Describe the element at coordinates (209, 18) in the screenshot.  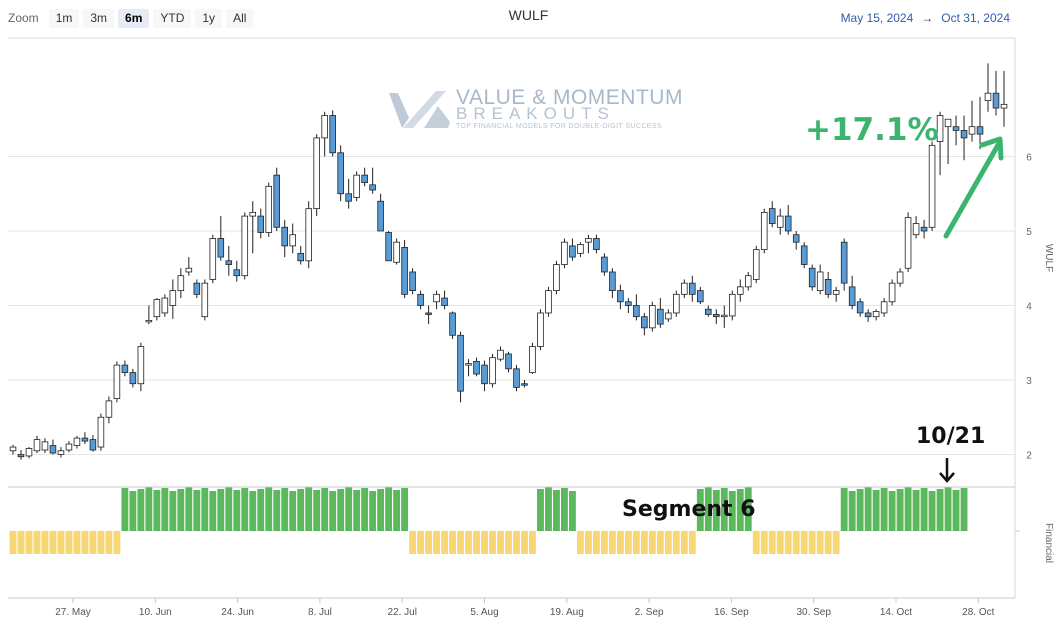
I see `zoom-1y-button: 1y` at that location.